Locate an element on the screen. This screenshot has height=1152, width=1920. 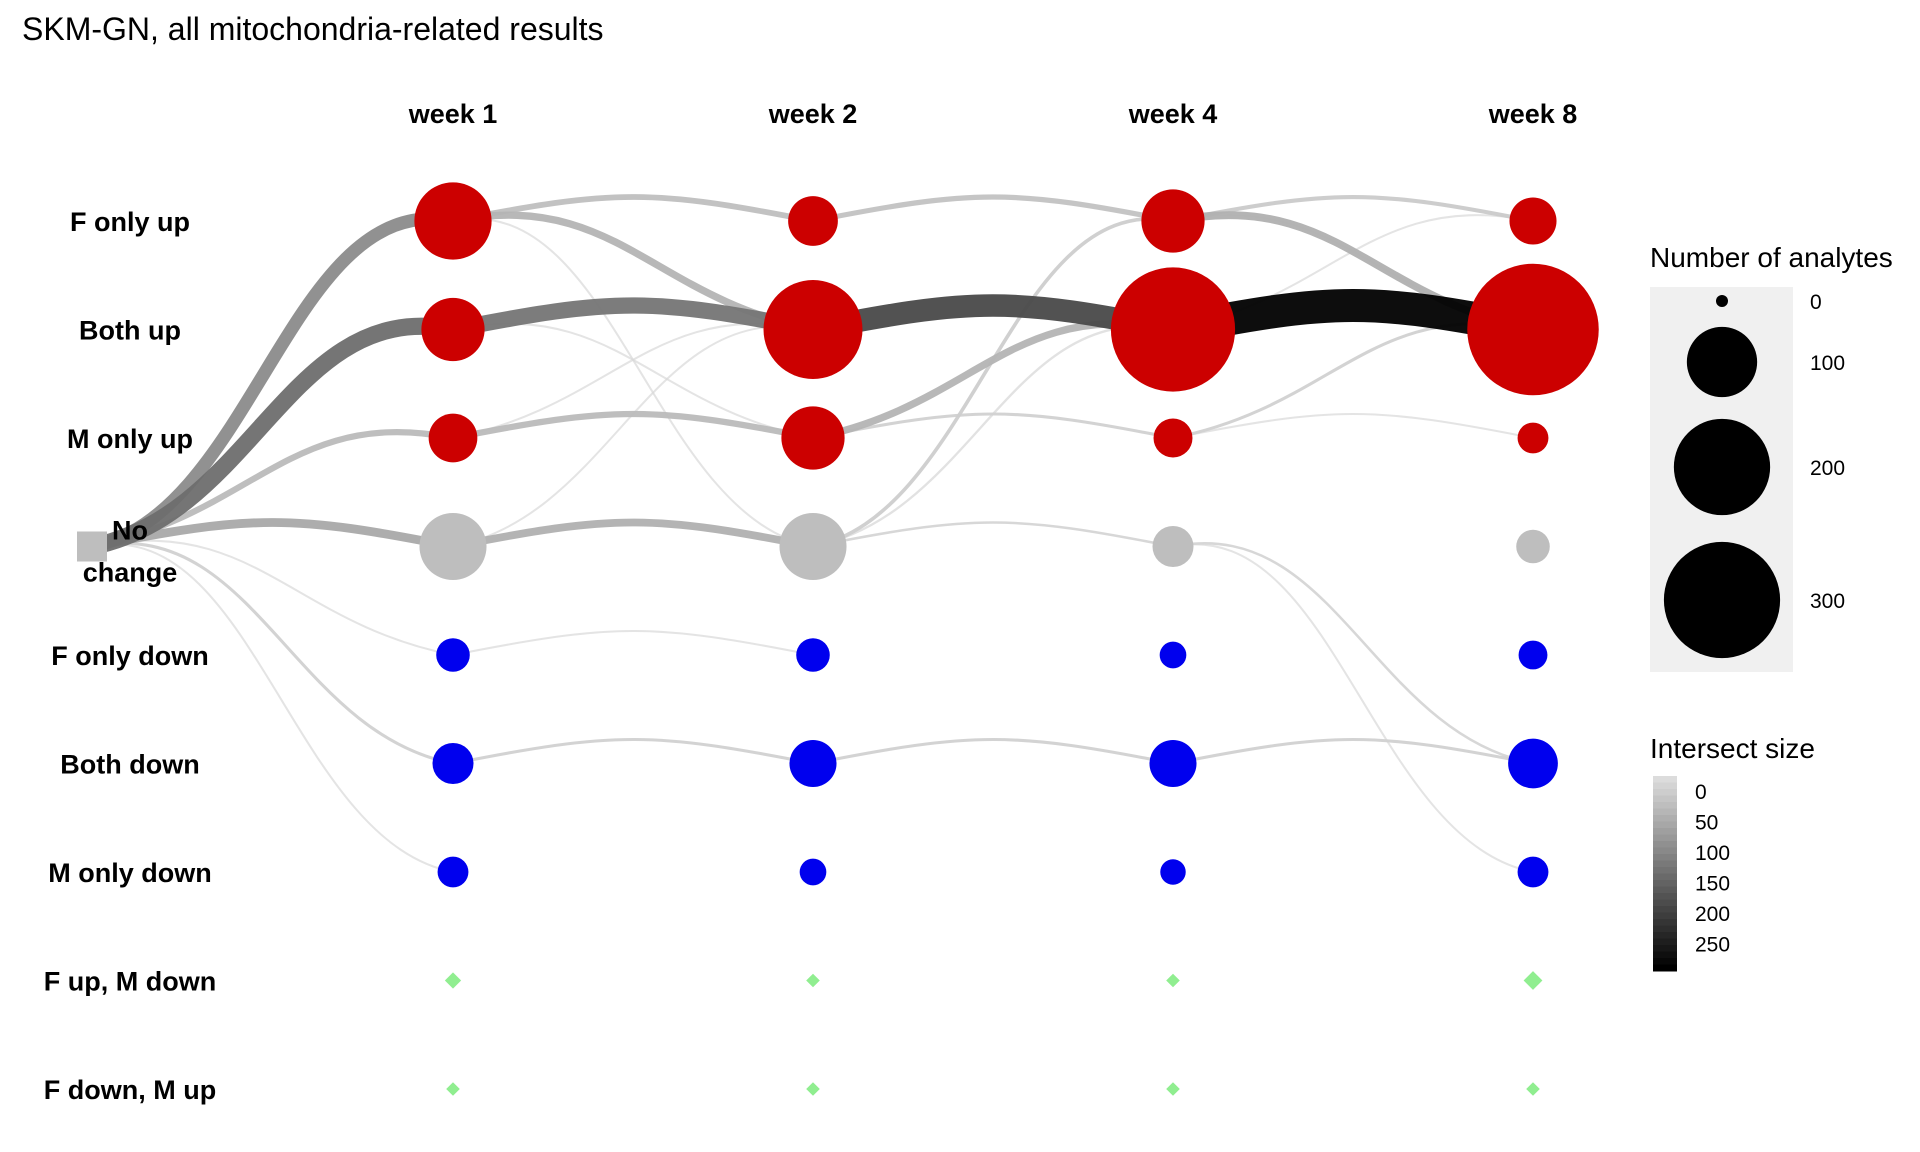
node-c2-r0 is located at coordinates (1173, 221).